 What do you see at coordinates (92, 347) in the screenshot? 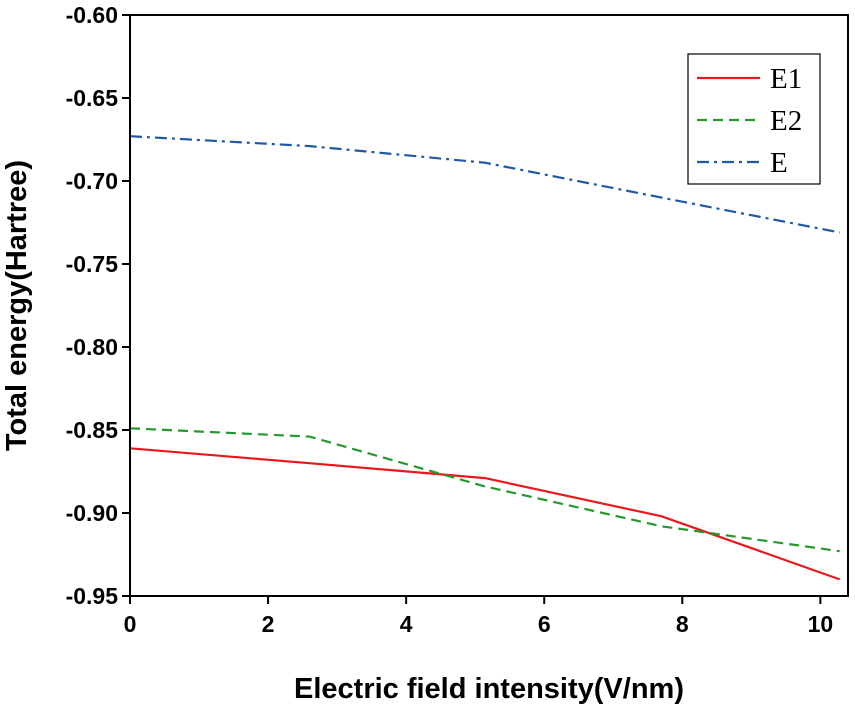
I see `y-tick-label: -0.80` at bounding box center [92, 347].